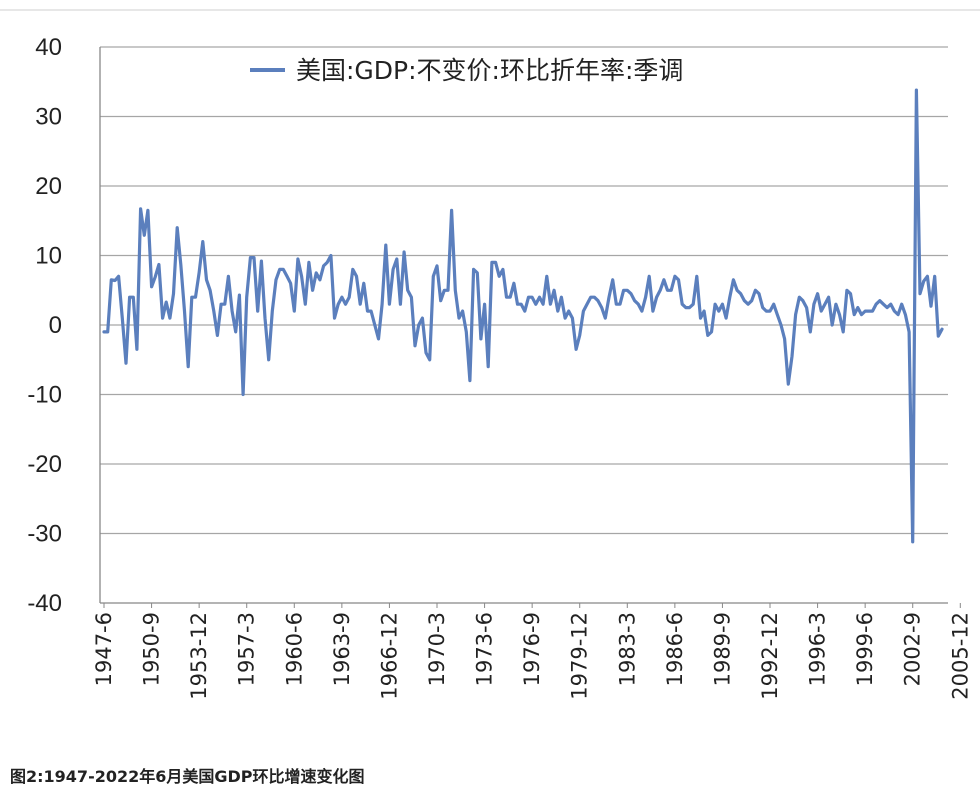 The image size is (980, 790). What do you see at coordinates (580, 656) in the screenshot?
I see `x-tick-label: 1979-12` at bounding box center [580, 656].